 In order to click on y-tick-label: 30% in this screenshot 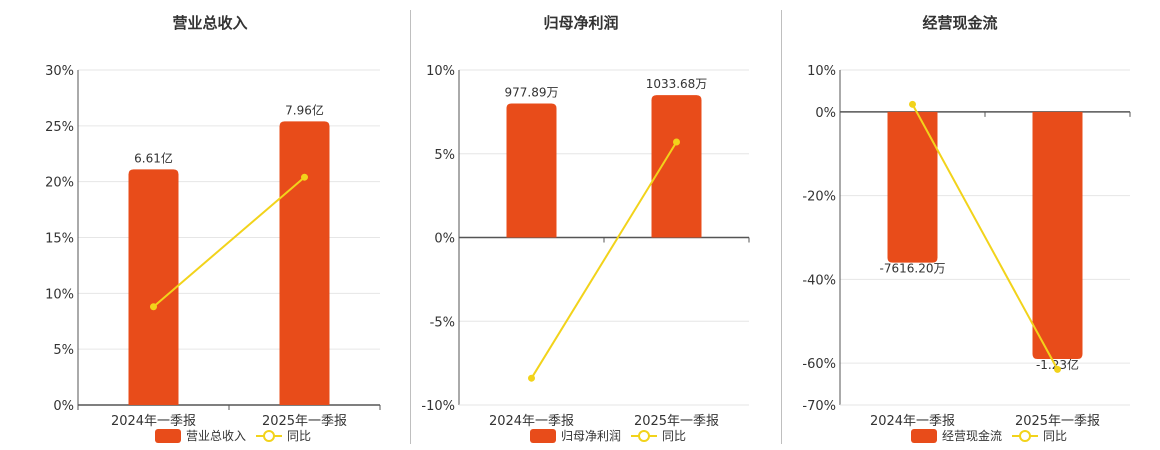, I will do `click(59, 71)`.